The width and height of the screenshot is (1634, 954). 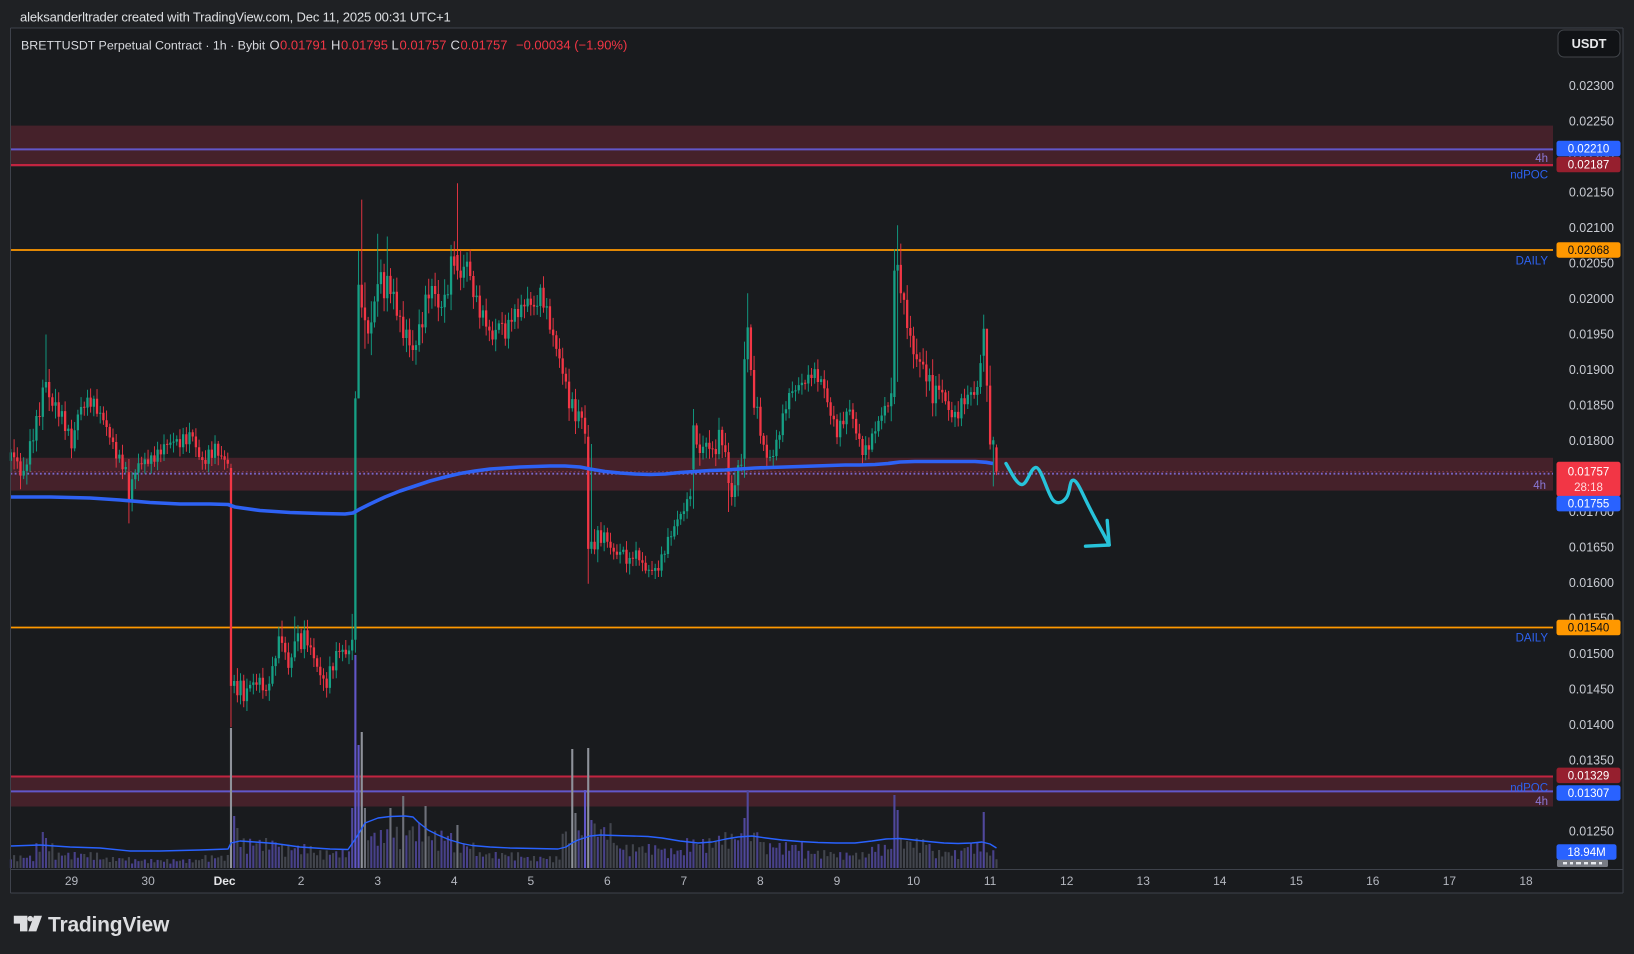 I want to click on svg-text: 14, so click(x=1220, y=881).